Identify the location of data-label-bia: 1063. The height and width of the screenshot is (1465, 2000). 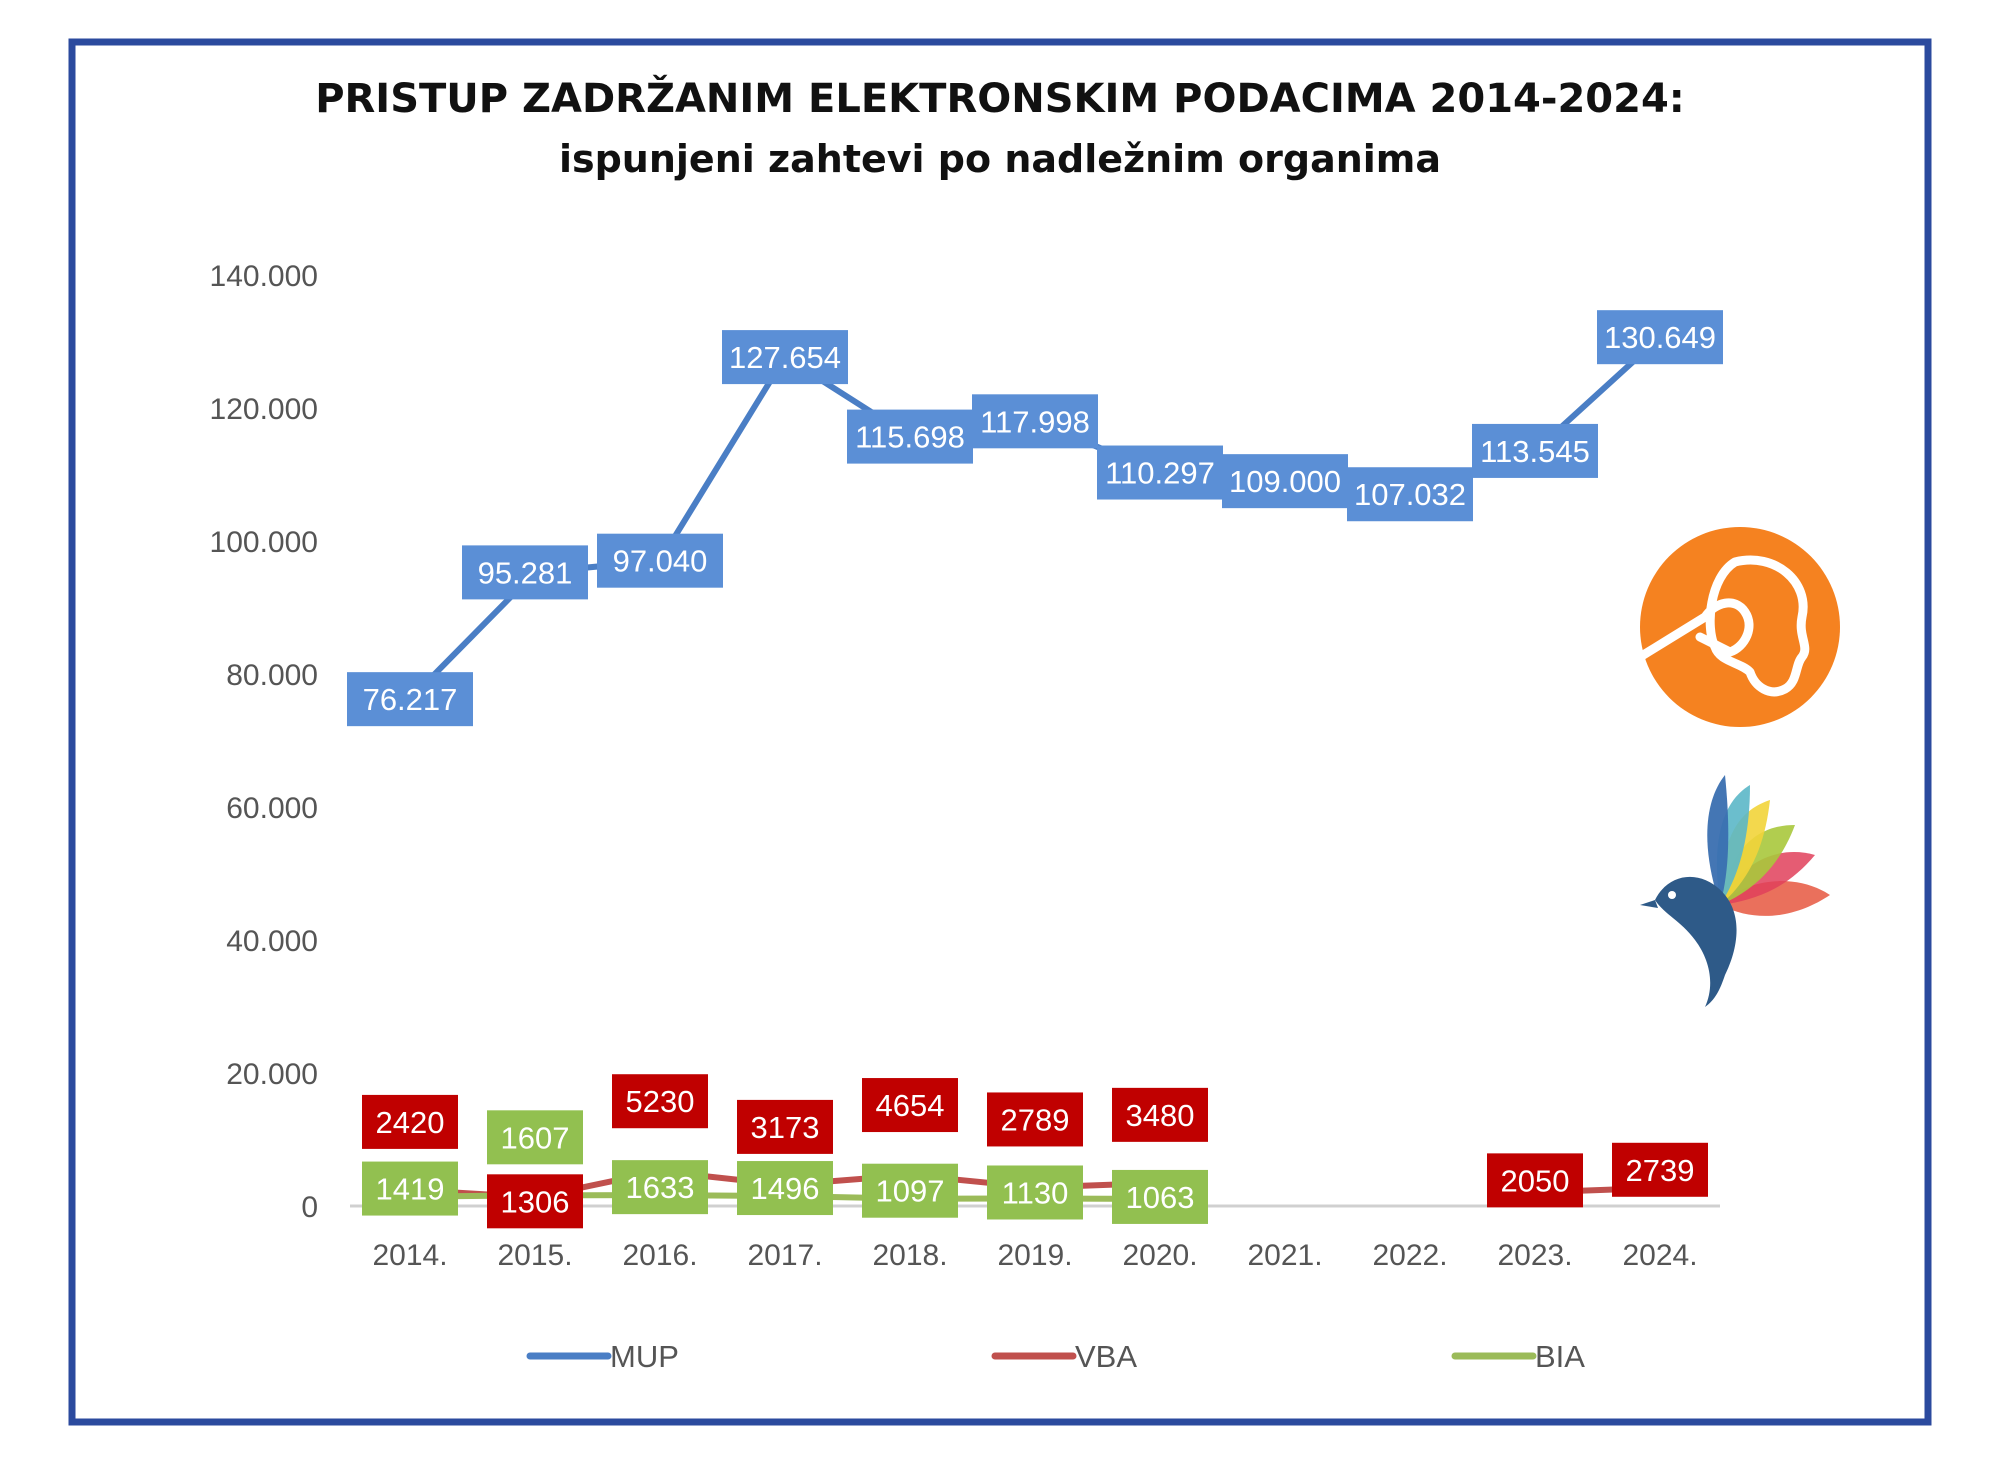
(1160, 1196).